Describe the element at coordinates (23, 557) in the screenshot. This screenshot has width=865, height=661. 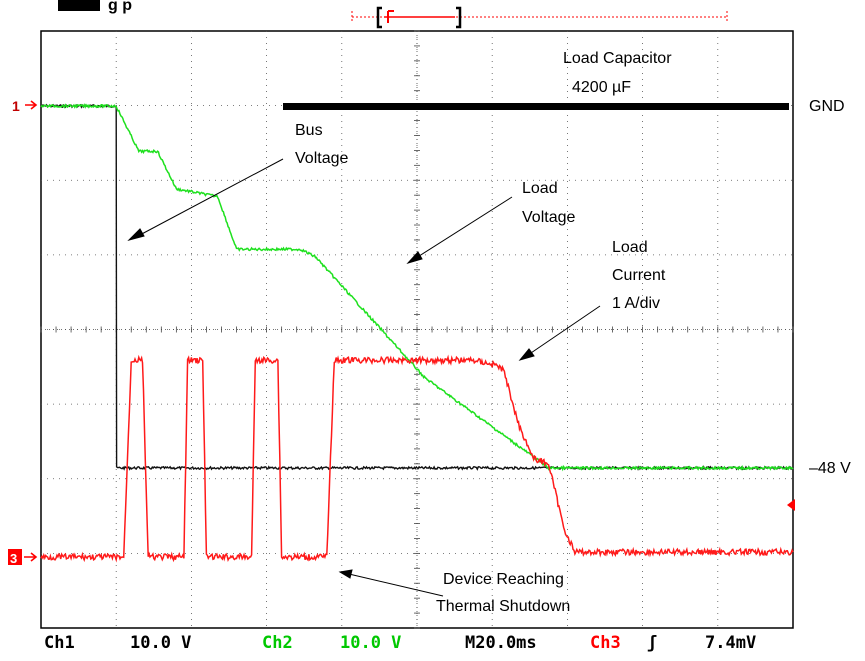
I see `ch3-marker: 3` at that location.